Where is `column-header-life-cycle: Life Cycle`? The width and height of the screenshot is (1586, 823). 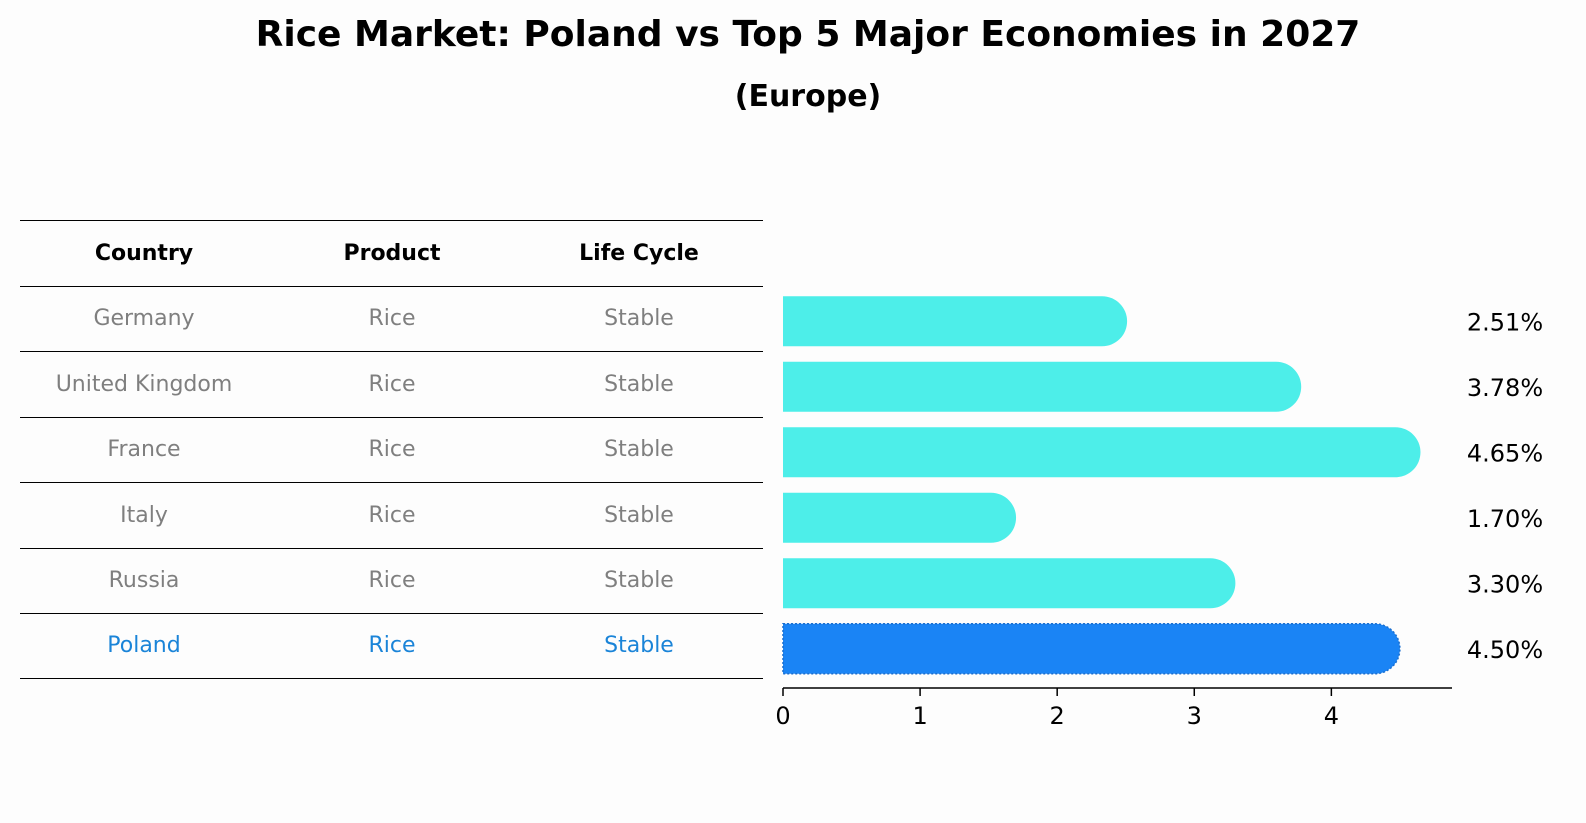 column-header-life-cycle: Life Cycle is located at coordinates (639, 253).